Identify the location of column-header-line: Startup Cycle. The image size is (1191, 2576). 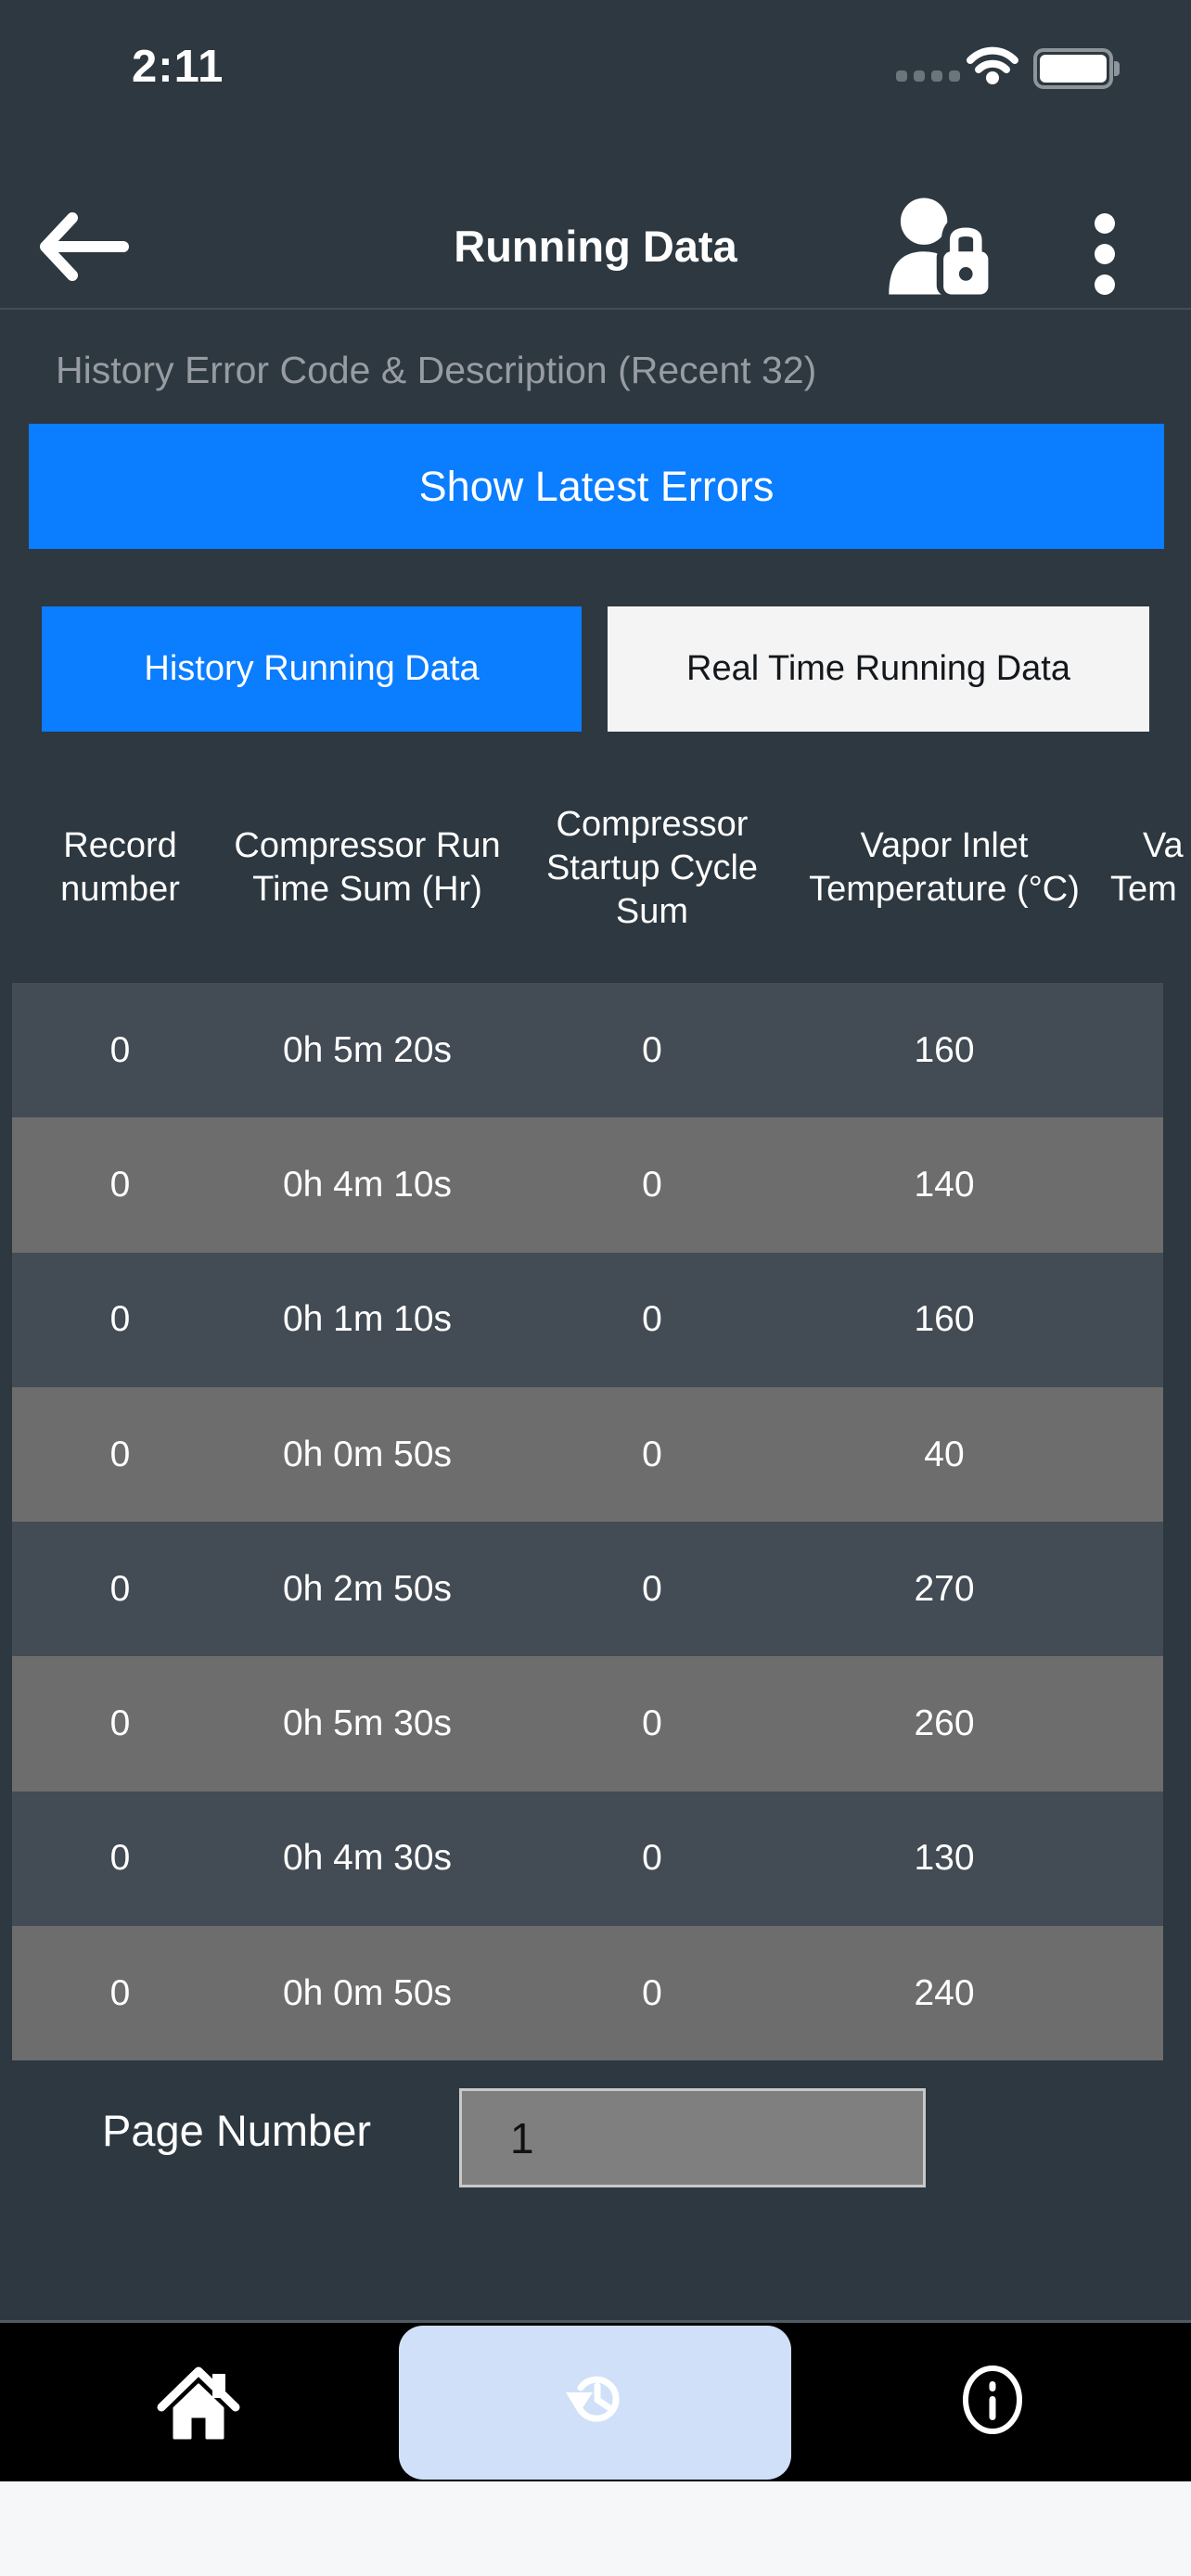
(652, 867).